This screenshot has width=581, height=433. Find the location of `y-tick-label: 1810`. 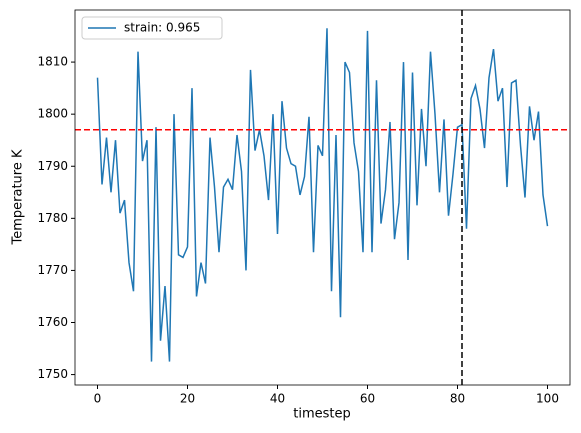

y-tick-label: 1810 is located at coordinates (52, 62).